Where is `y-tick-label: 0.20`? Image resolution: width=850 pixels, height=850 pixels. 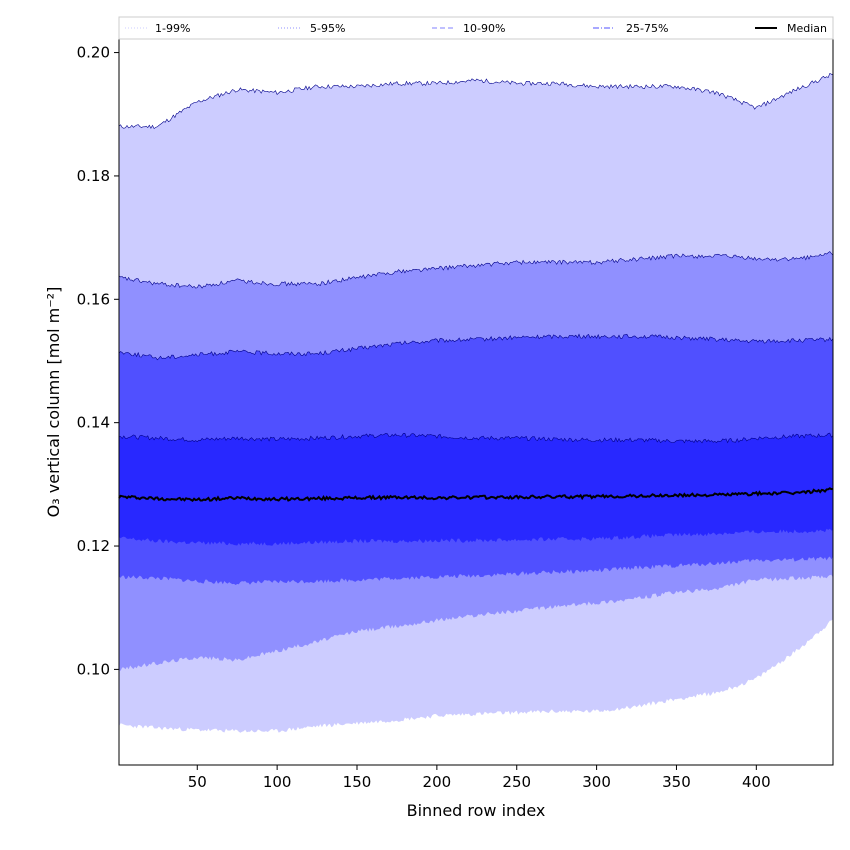
y-tick-label: 0.20 is located at coordinates (93, 53).